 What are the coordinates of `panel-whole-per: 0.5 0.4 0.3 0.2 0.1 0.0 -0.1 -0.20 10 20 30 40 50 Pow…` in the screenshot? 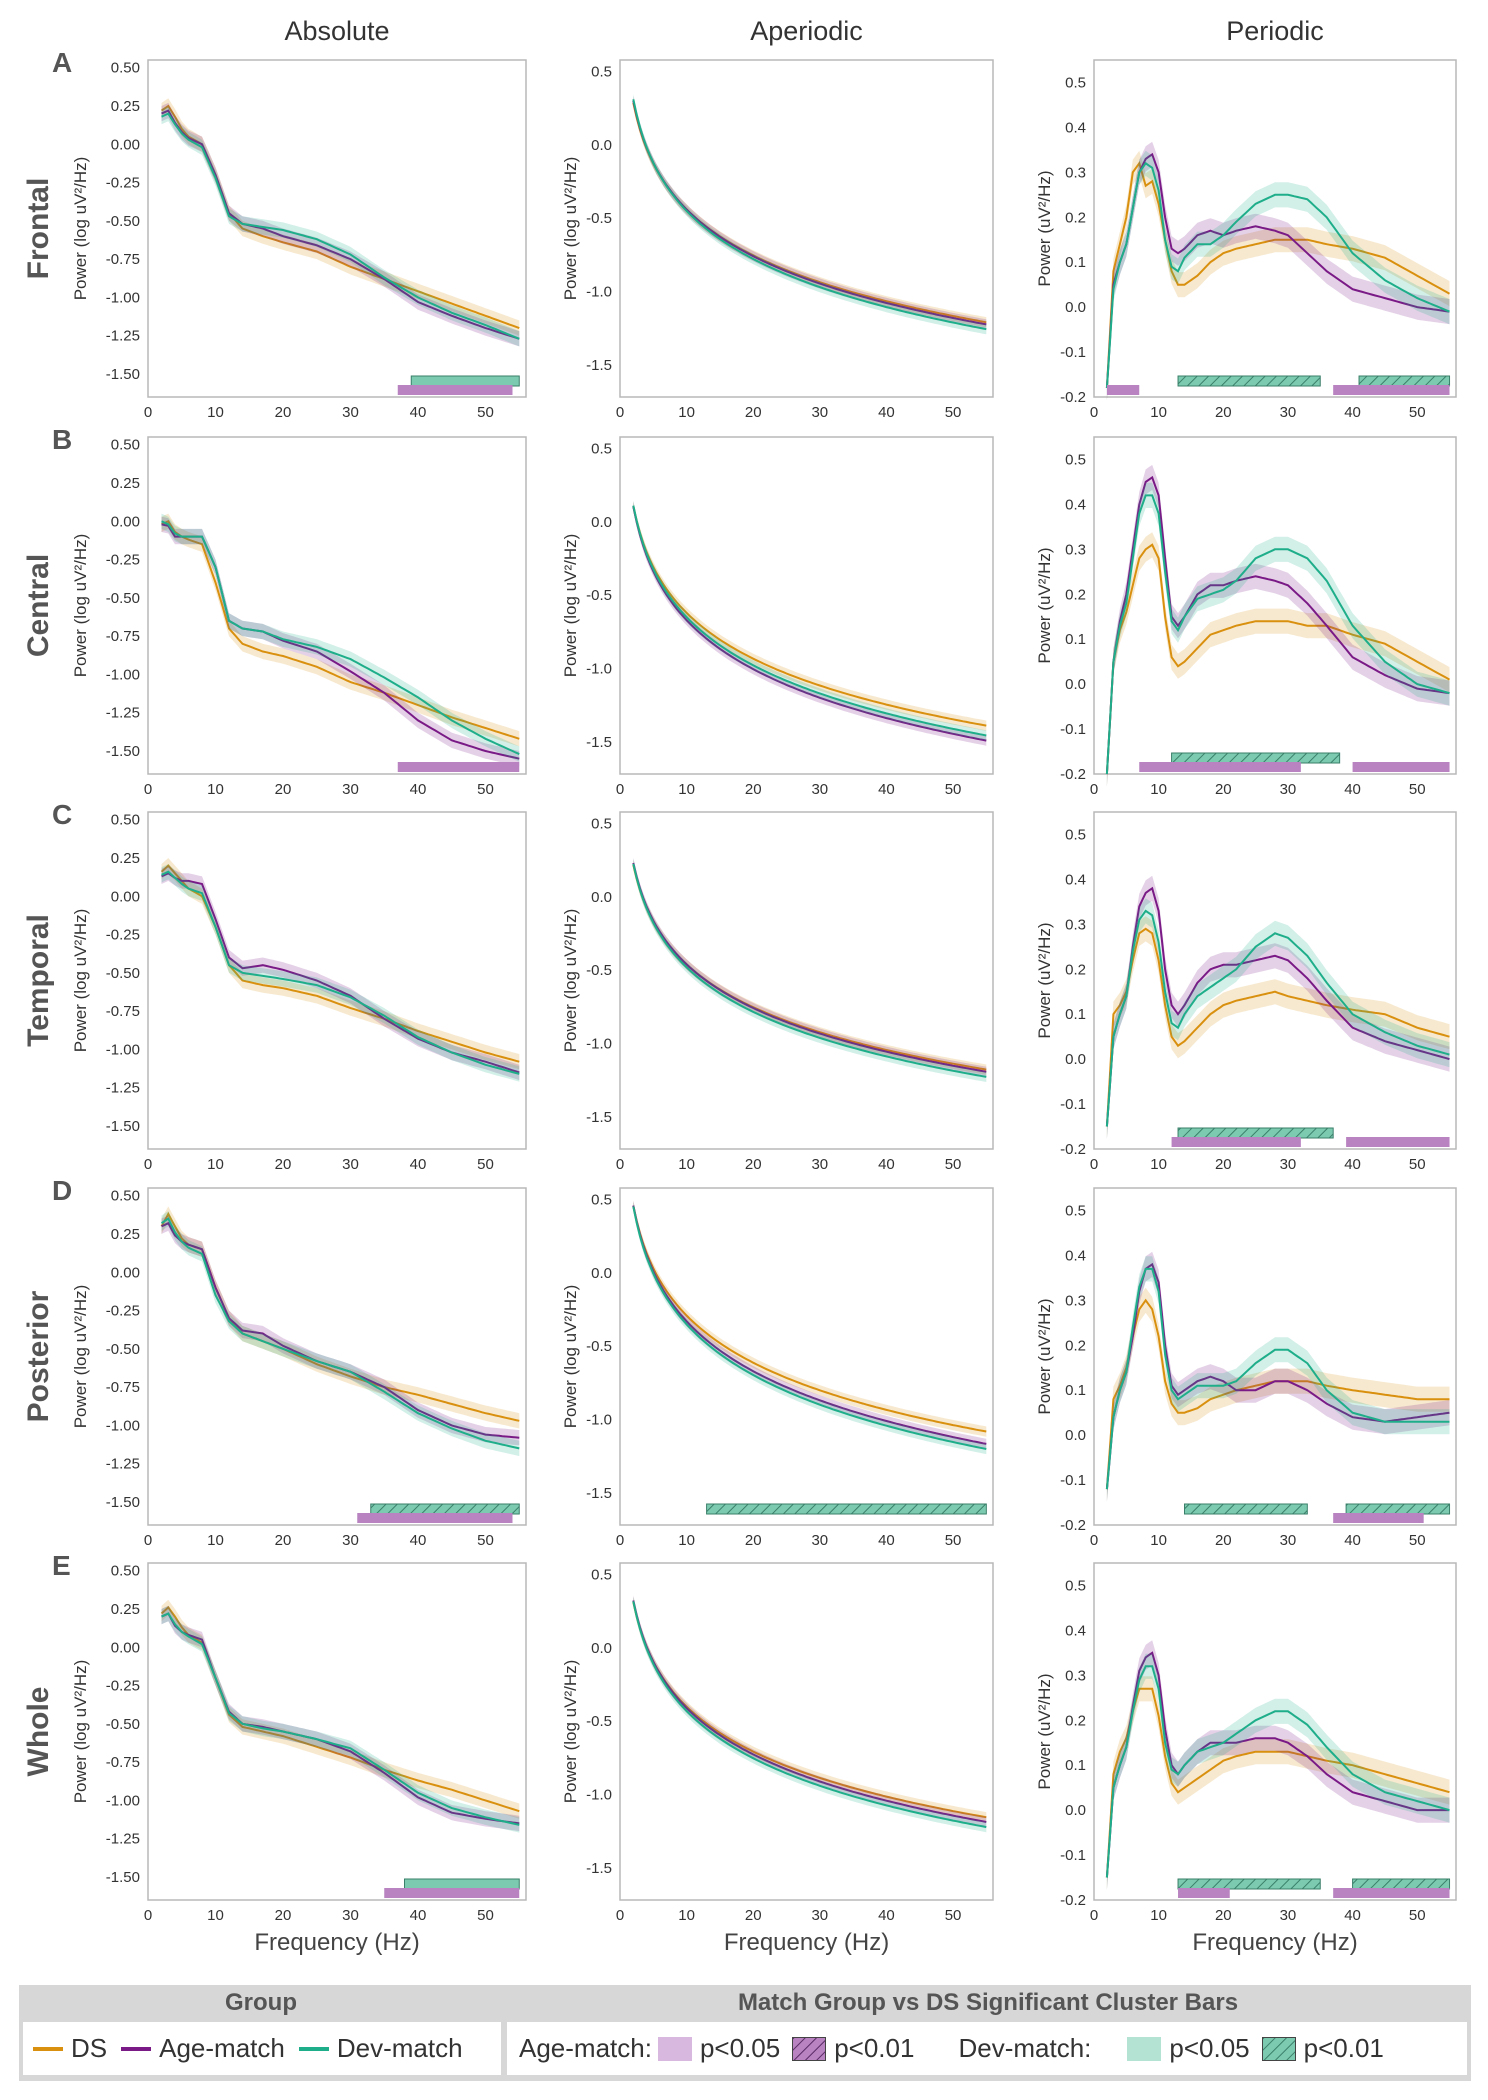 It's located at (1246, 1759).